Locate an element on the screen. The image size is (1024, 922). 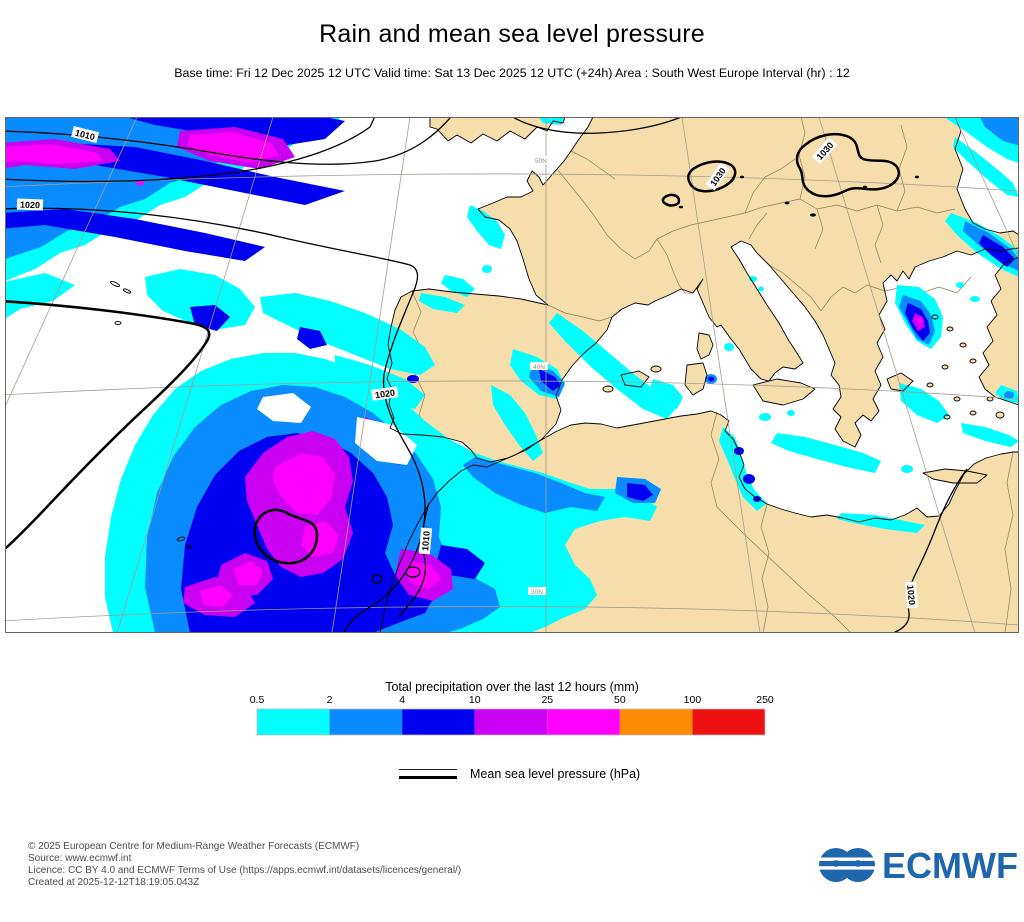
lat-label: 50N is located at coordinates (541, 161).